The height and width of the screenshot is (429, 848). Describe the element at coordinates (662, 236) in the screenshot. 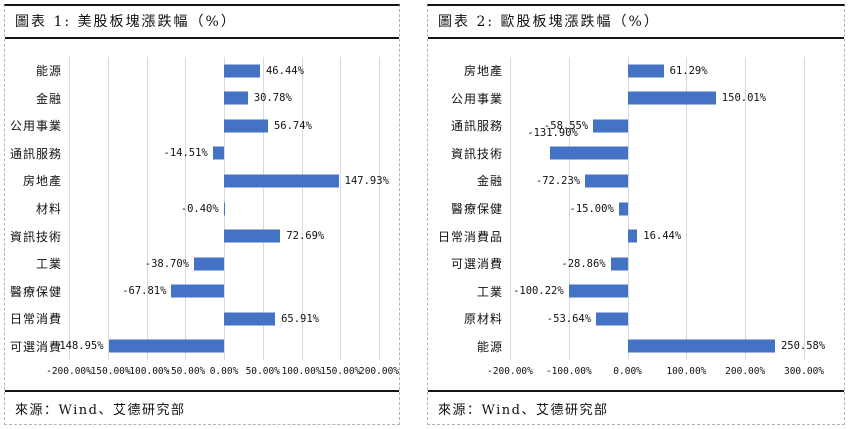

I see `value-label: 16.44%` at that location.